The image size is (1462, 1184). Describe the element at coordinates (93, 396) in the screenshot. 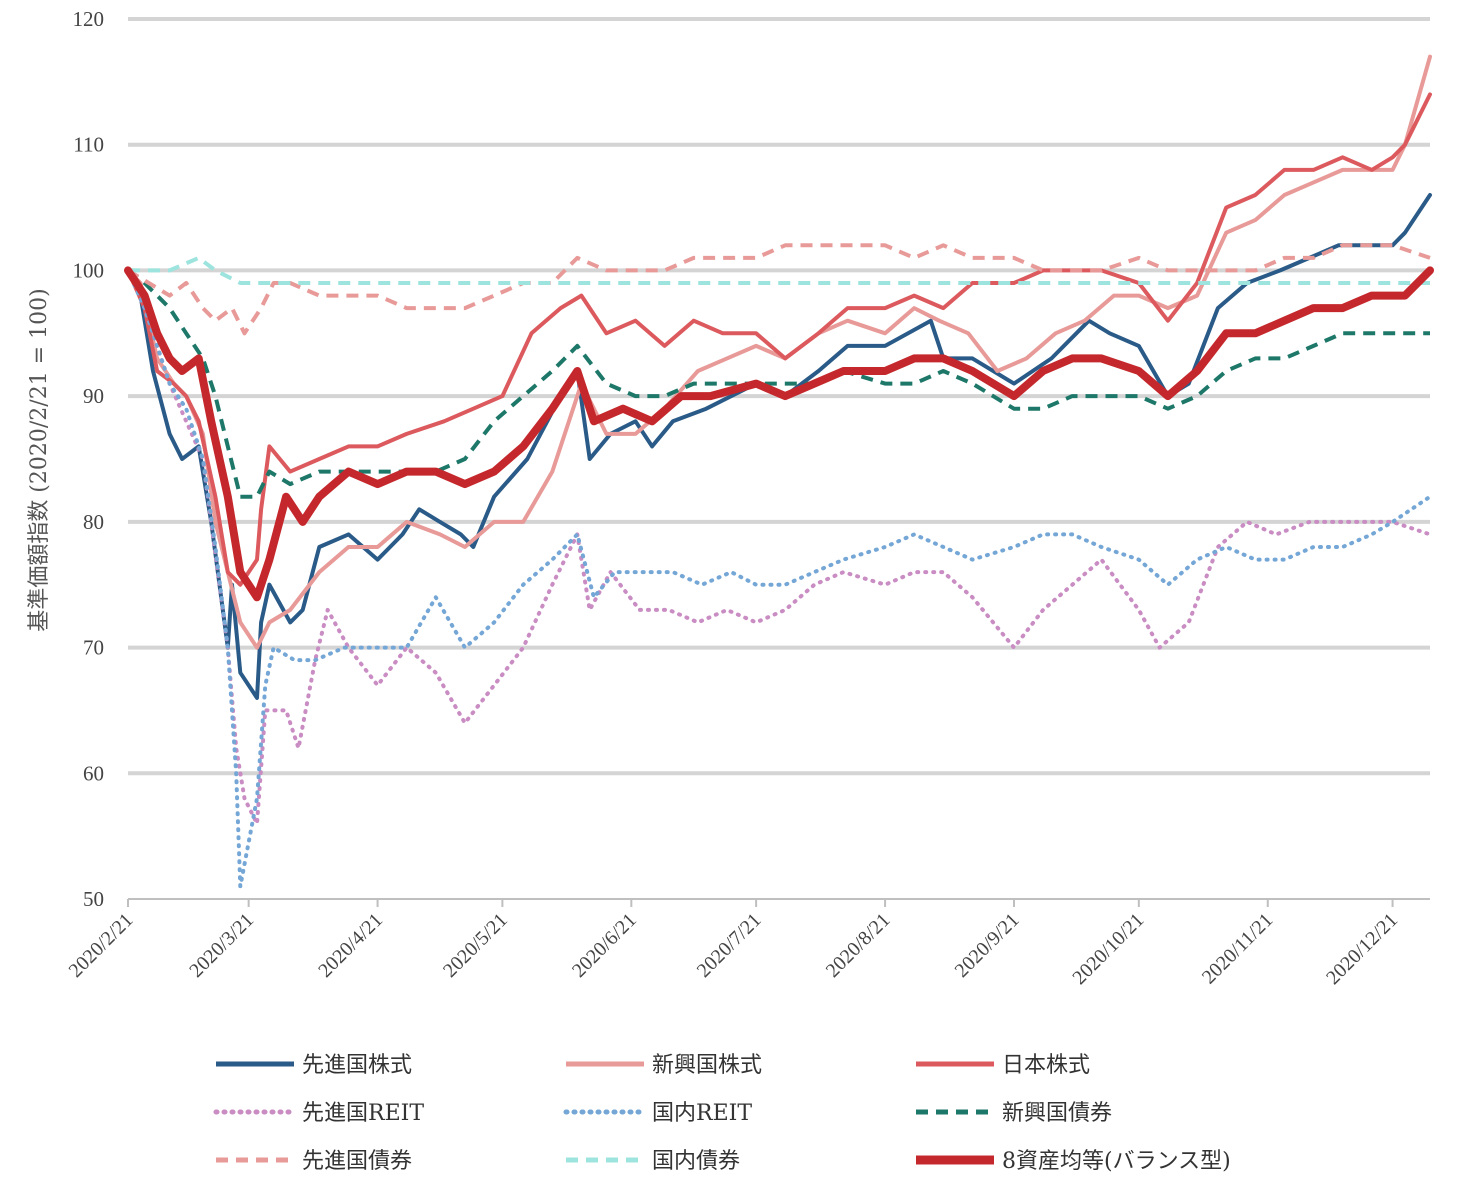

I see `y-tick-label: 90` at that location.